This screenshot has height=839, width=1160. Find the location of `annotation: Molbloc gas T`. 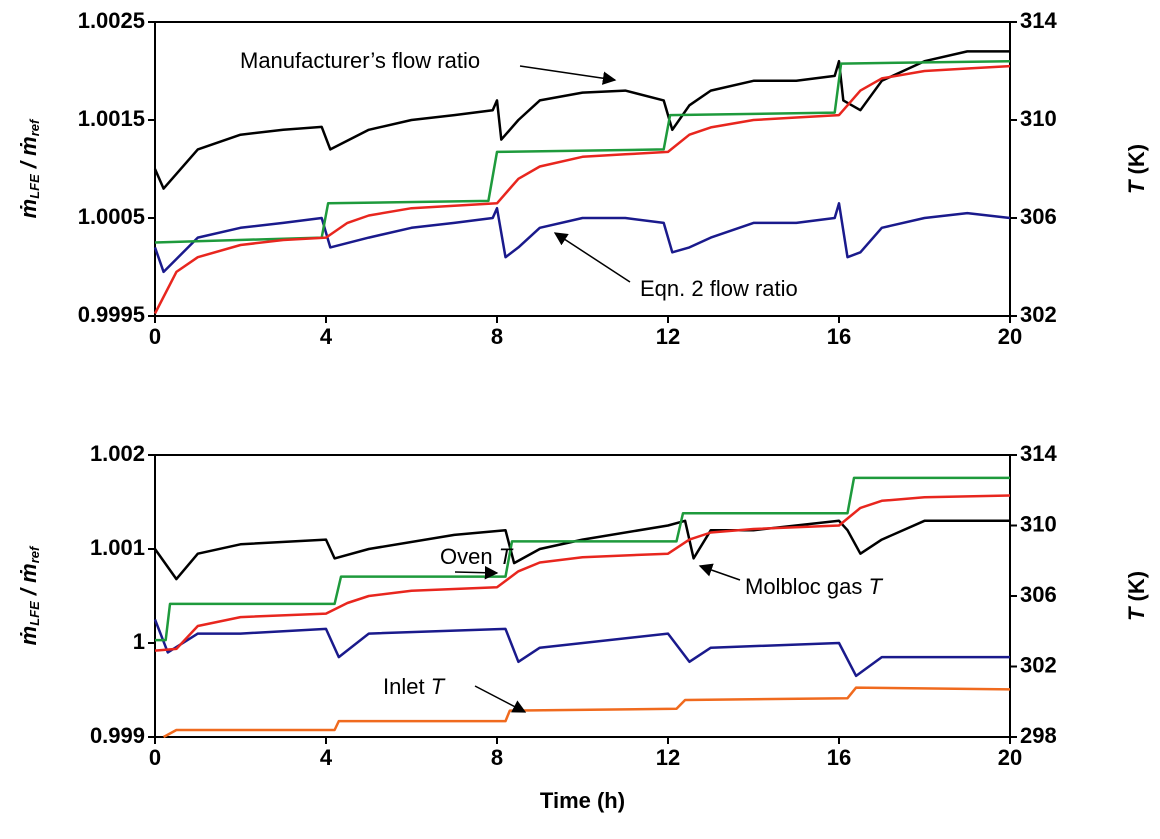

annotation: Molbloc gas T is located at coordinates (814, 586).